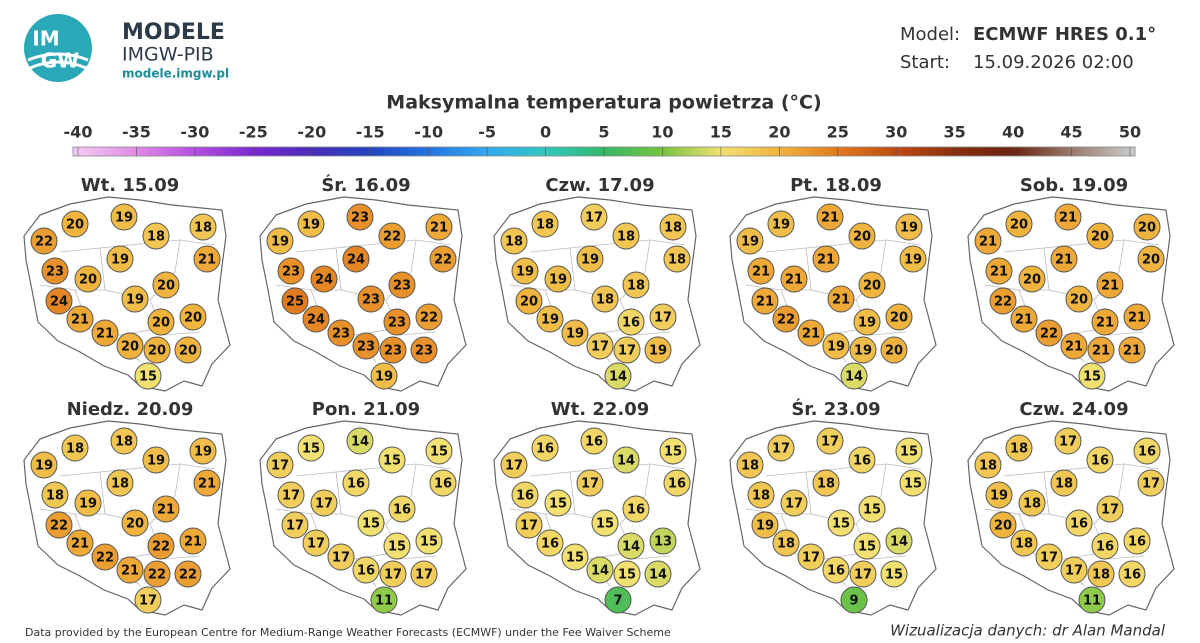 The image size is (1200, 643). Describe the element at coordinates (599, 185) in the screenshot. I see `map-date: Czw. 17.09` at that location.